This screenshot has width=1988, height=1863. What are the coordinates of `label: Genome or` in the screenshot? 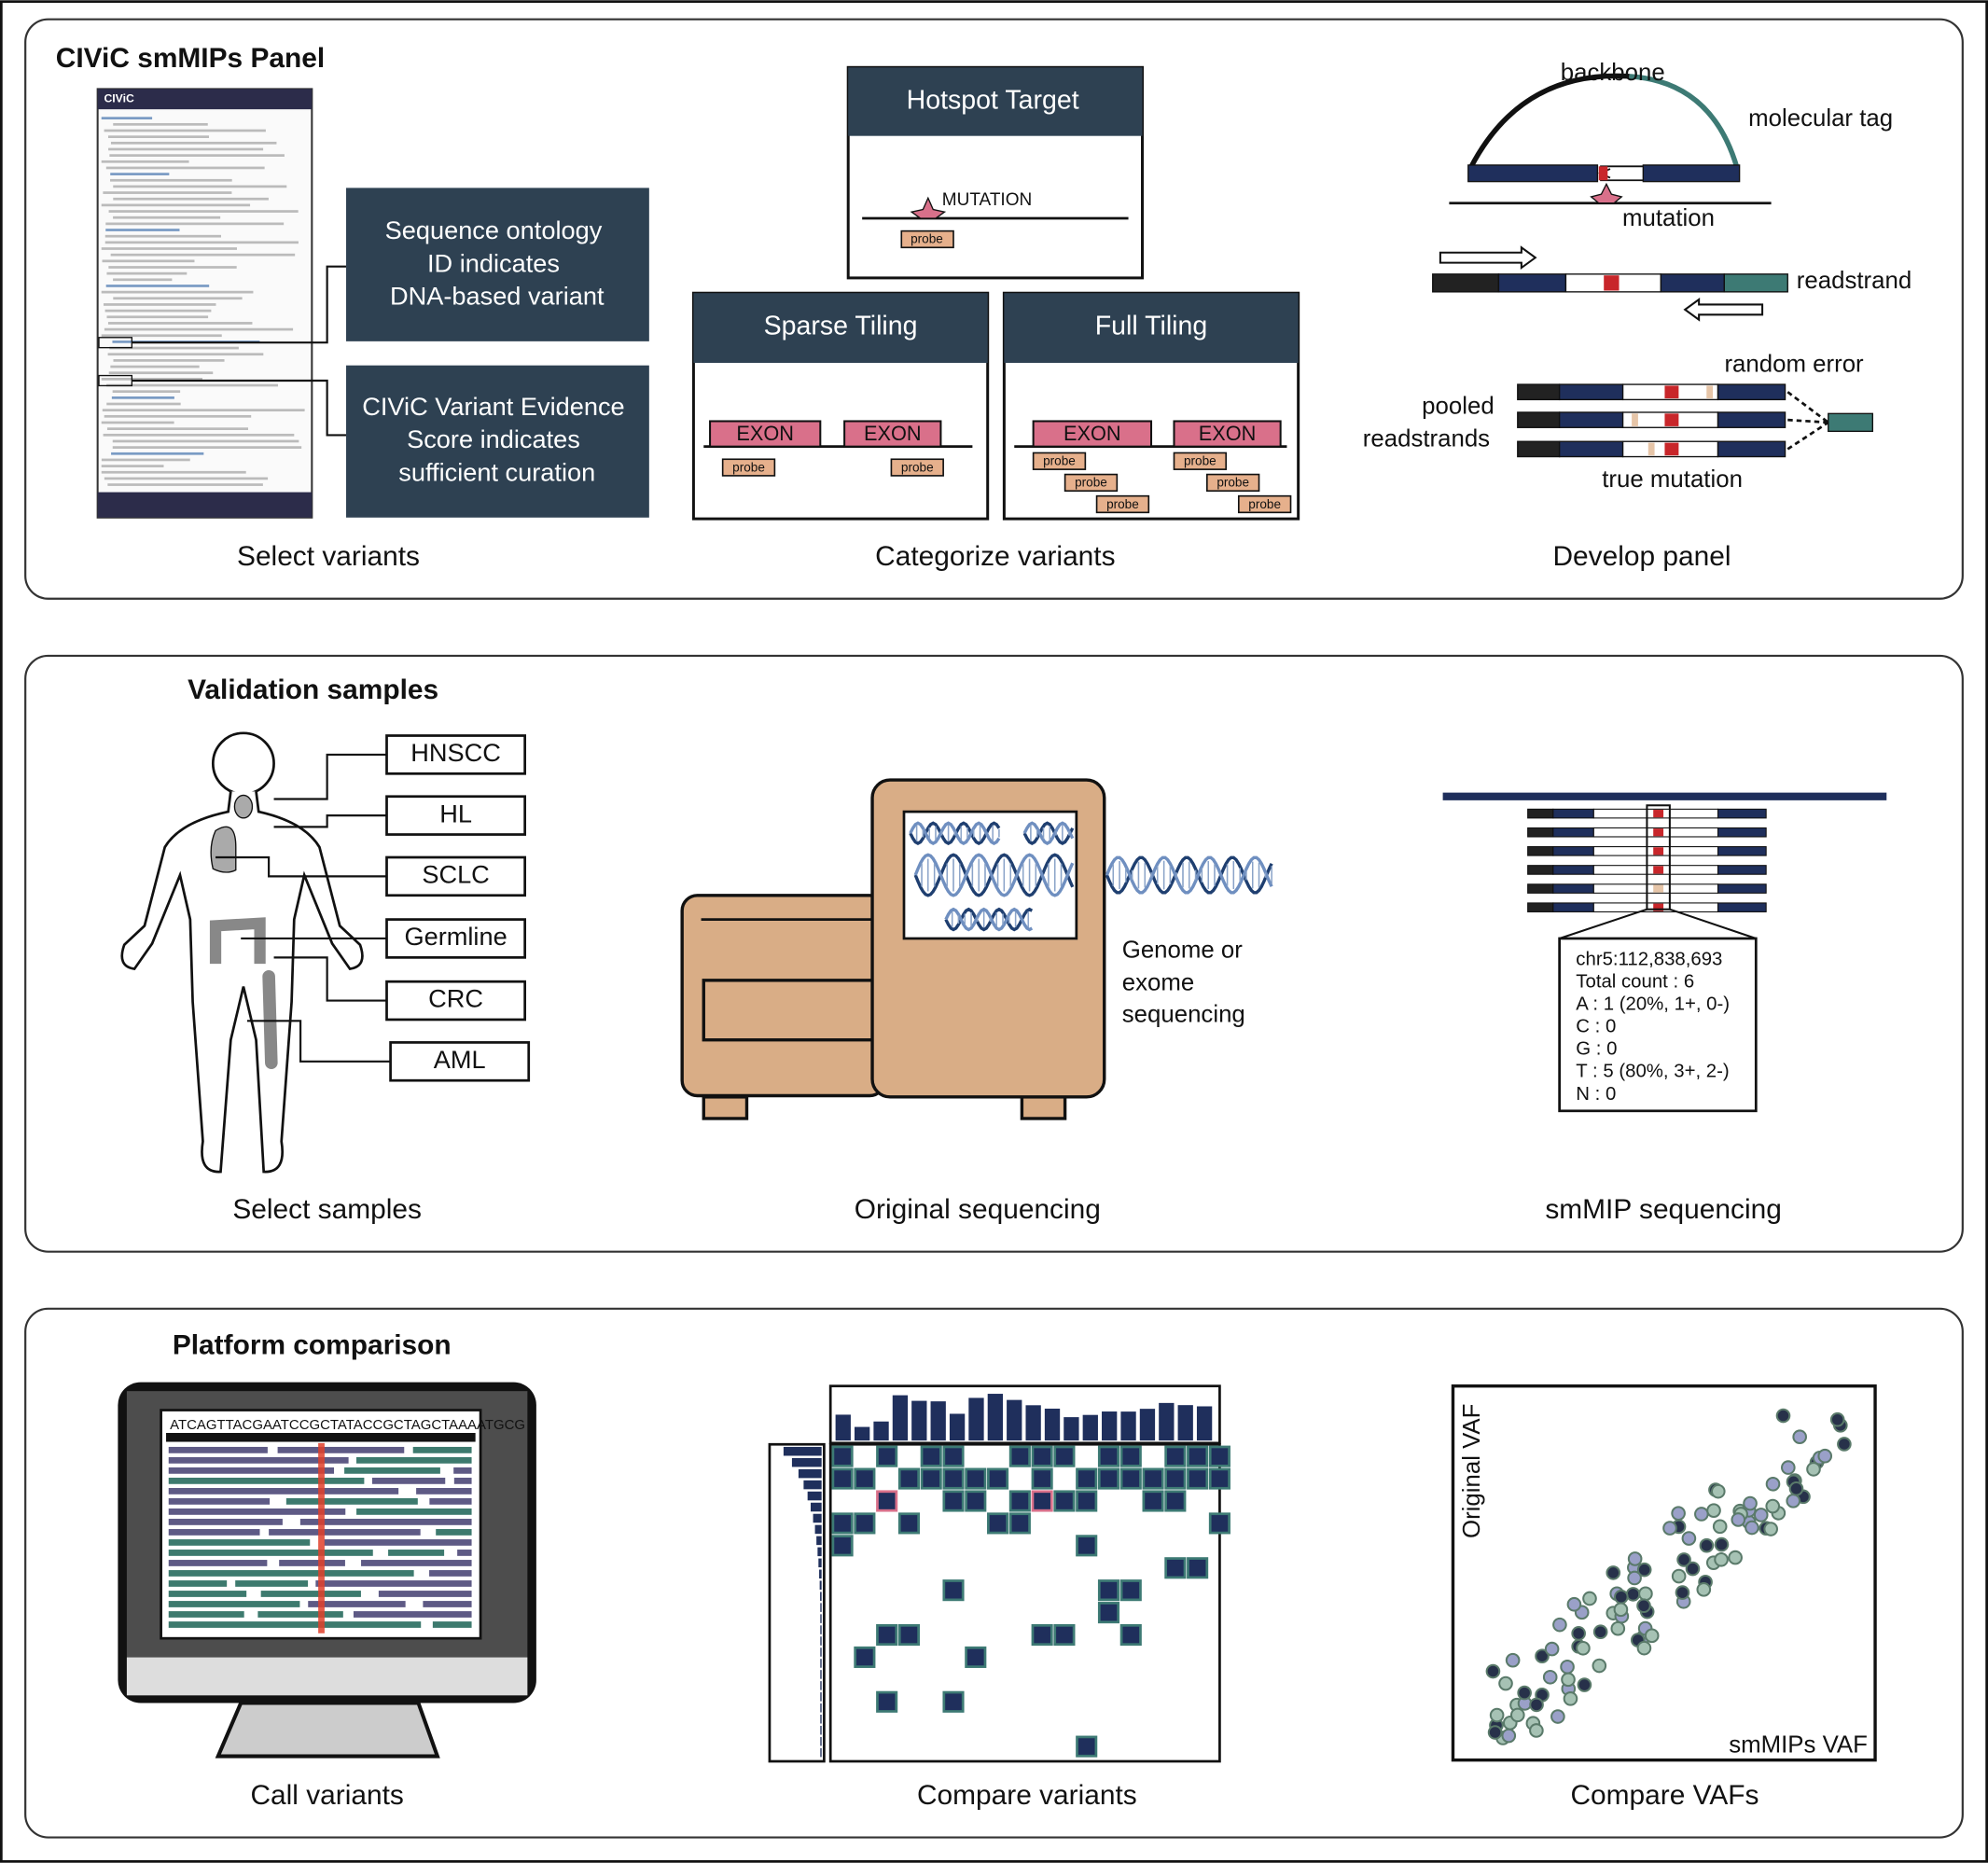 It's located at (1183, 950).